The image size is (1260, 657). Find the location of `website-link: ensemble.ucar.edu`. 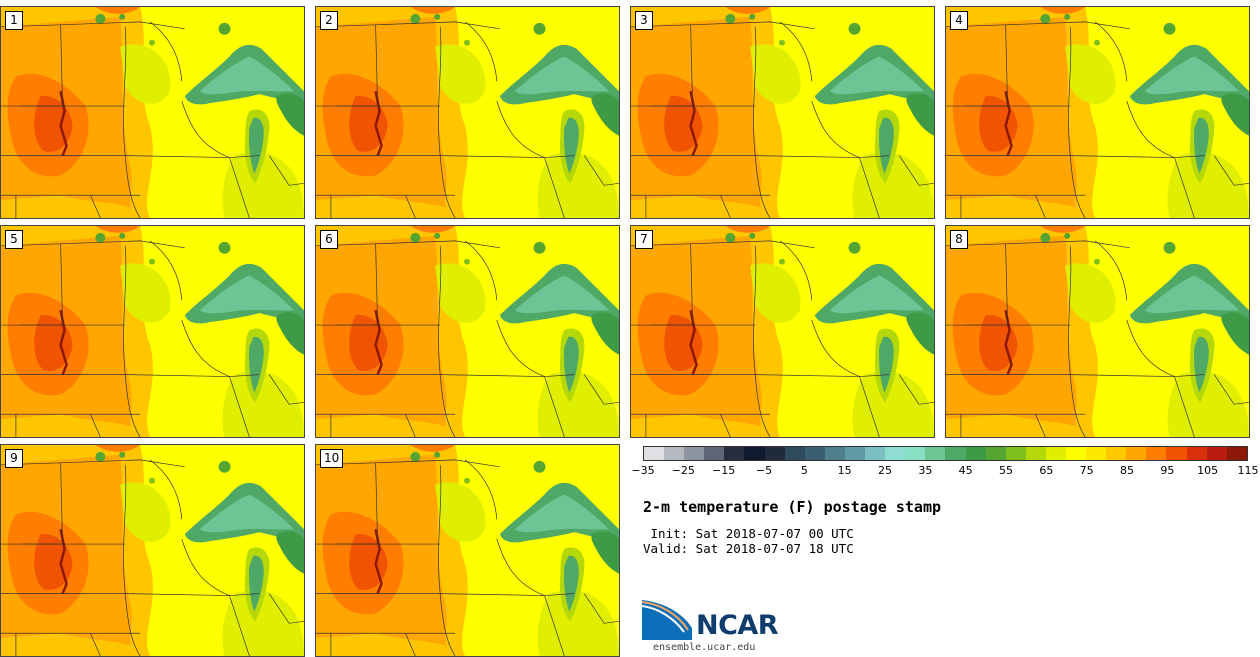

website-link: ensemble.ucar.edu is located at coordinates (704, 647).